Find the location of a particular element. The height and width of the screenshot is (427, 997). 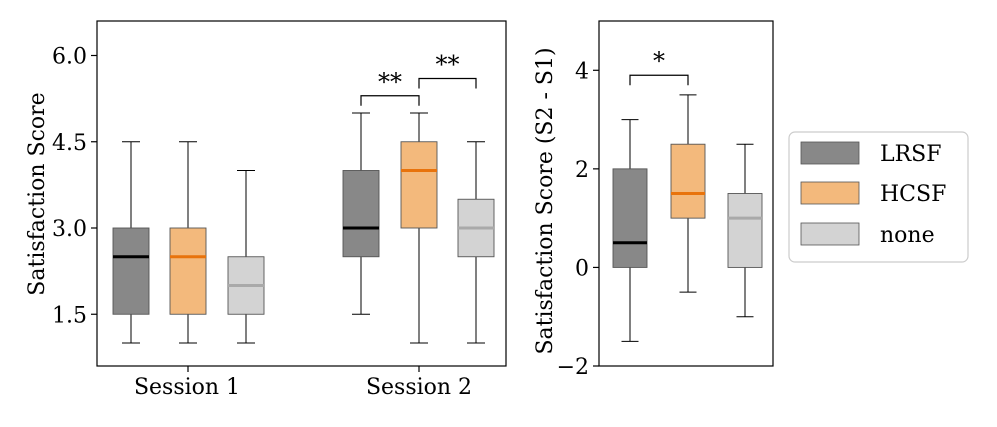

right-boxes is located at coordinates (687, 218).